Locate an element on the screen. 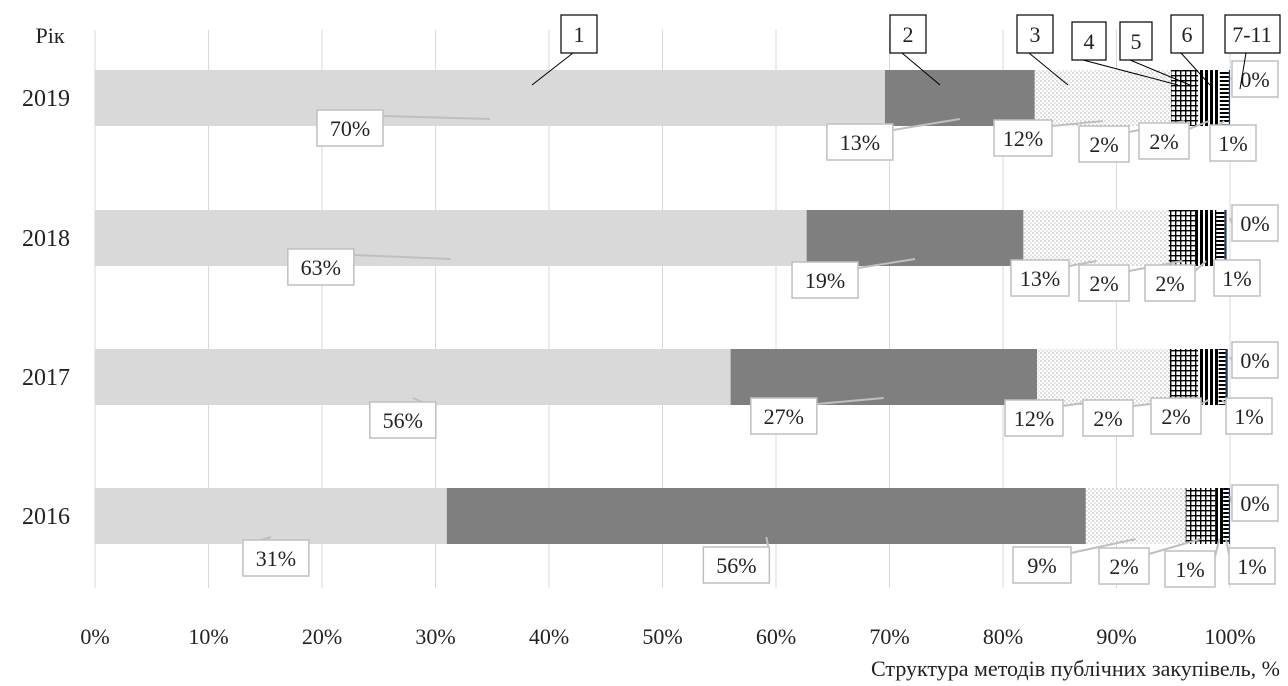 The image size is (1288, 686). data-label: 31% is located at coordinates (276, 558).